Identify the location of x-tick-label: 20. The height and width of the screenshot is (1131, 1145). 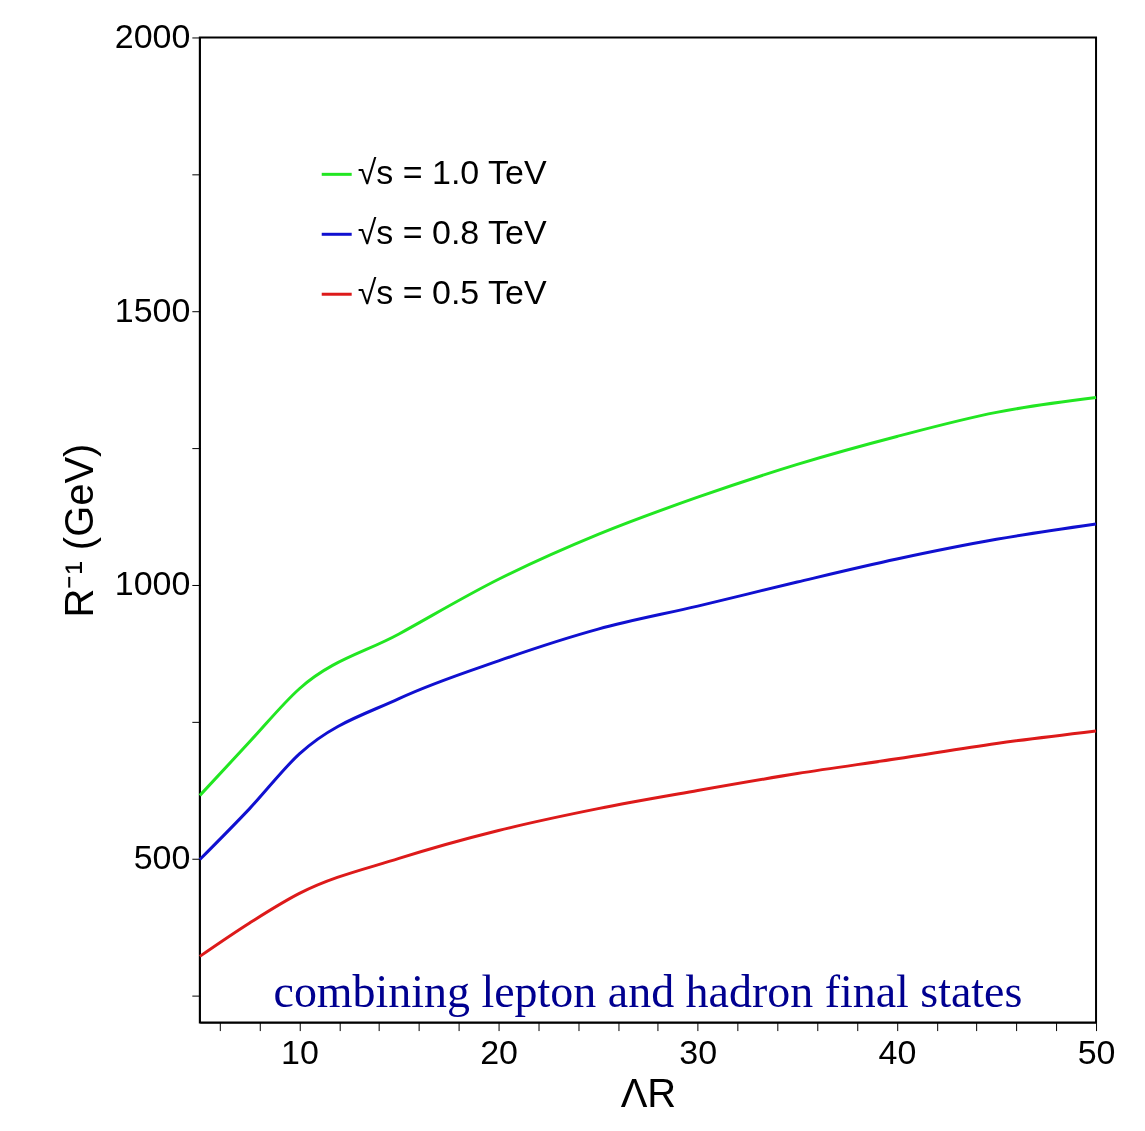
(499, 1052).